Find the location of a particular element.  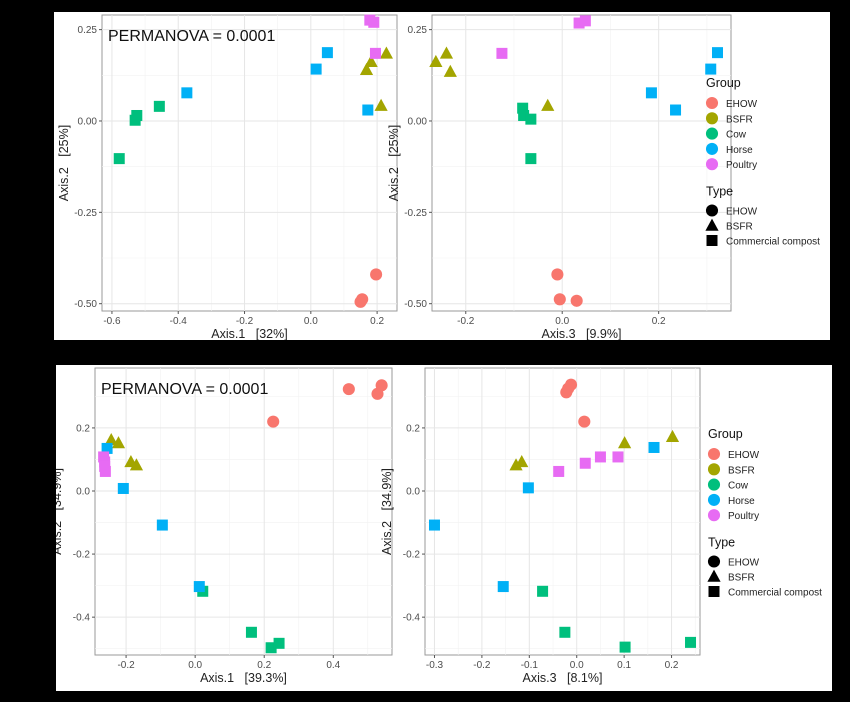

legend-label-bsfr: BSFR is located at coordinates (741, 470).